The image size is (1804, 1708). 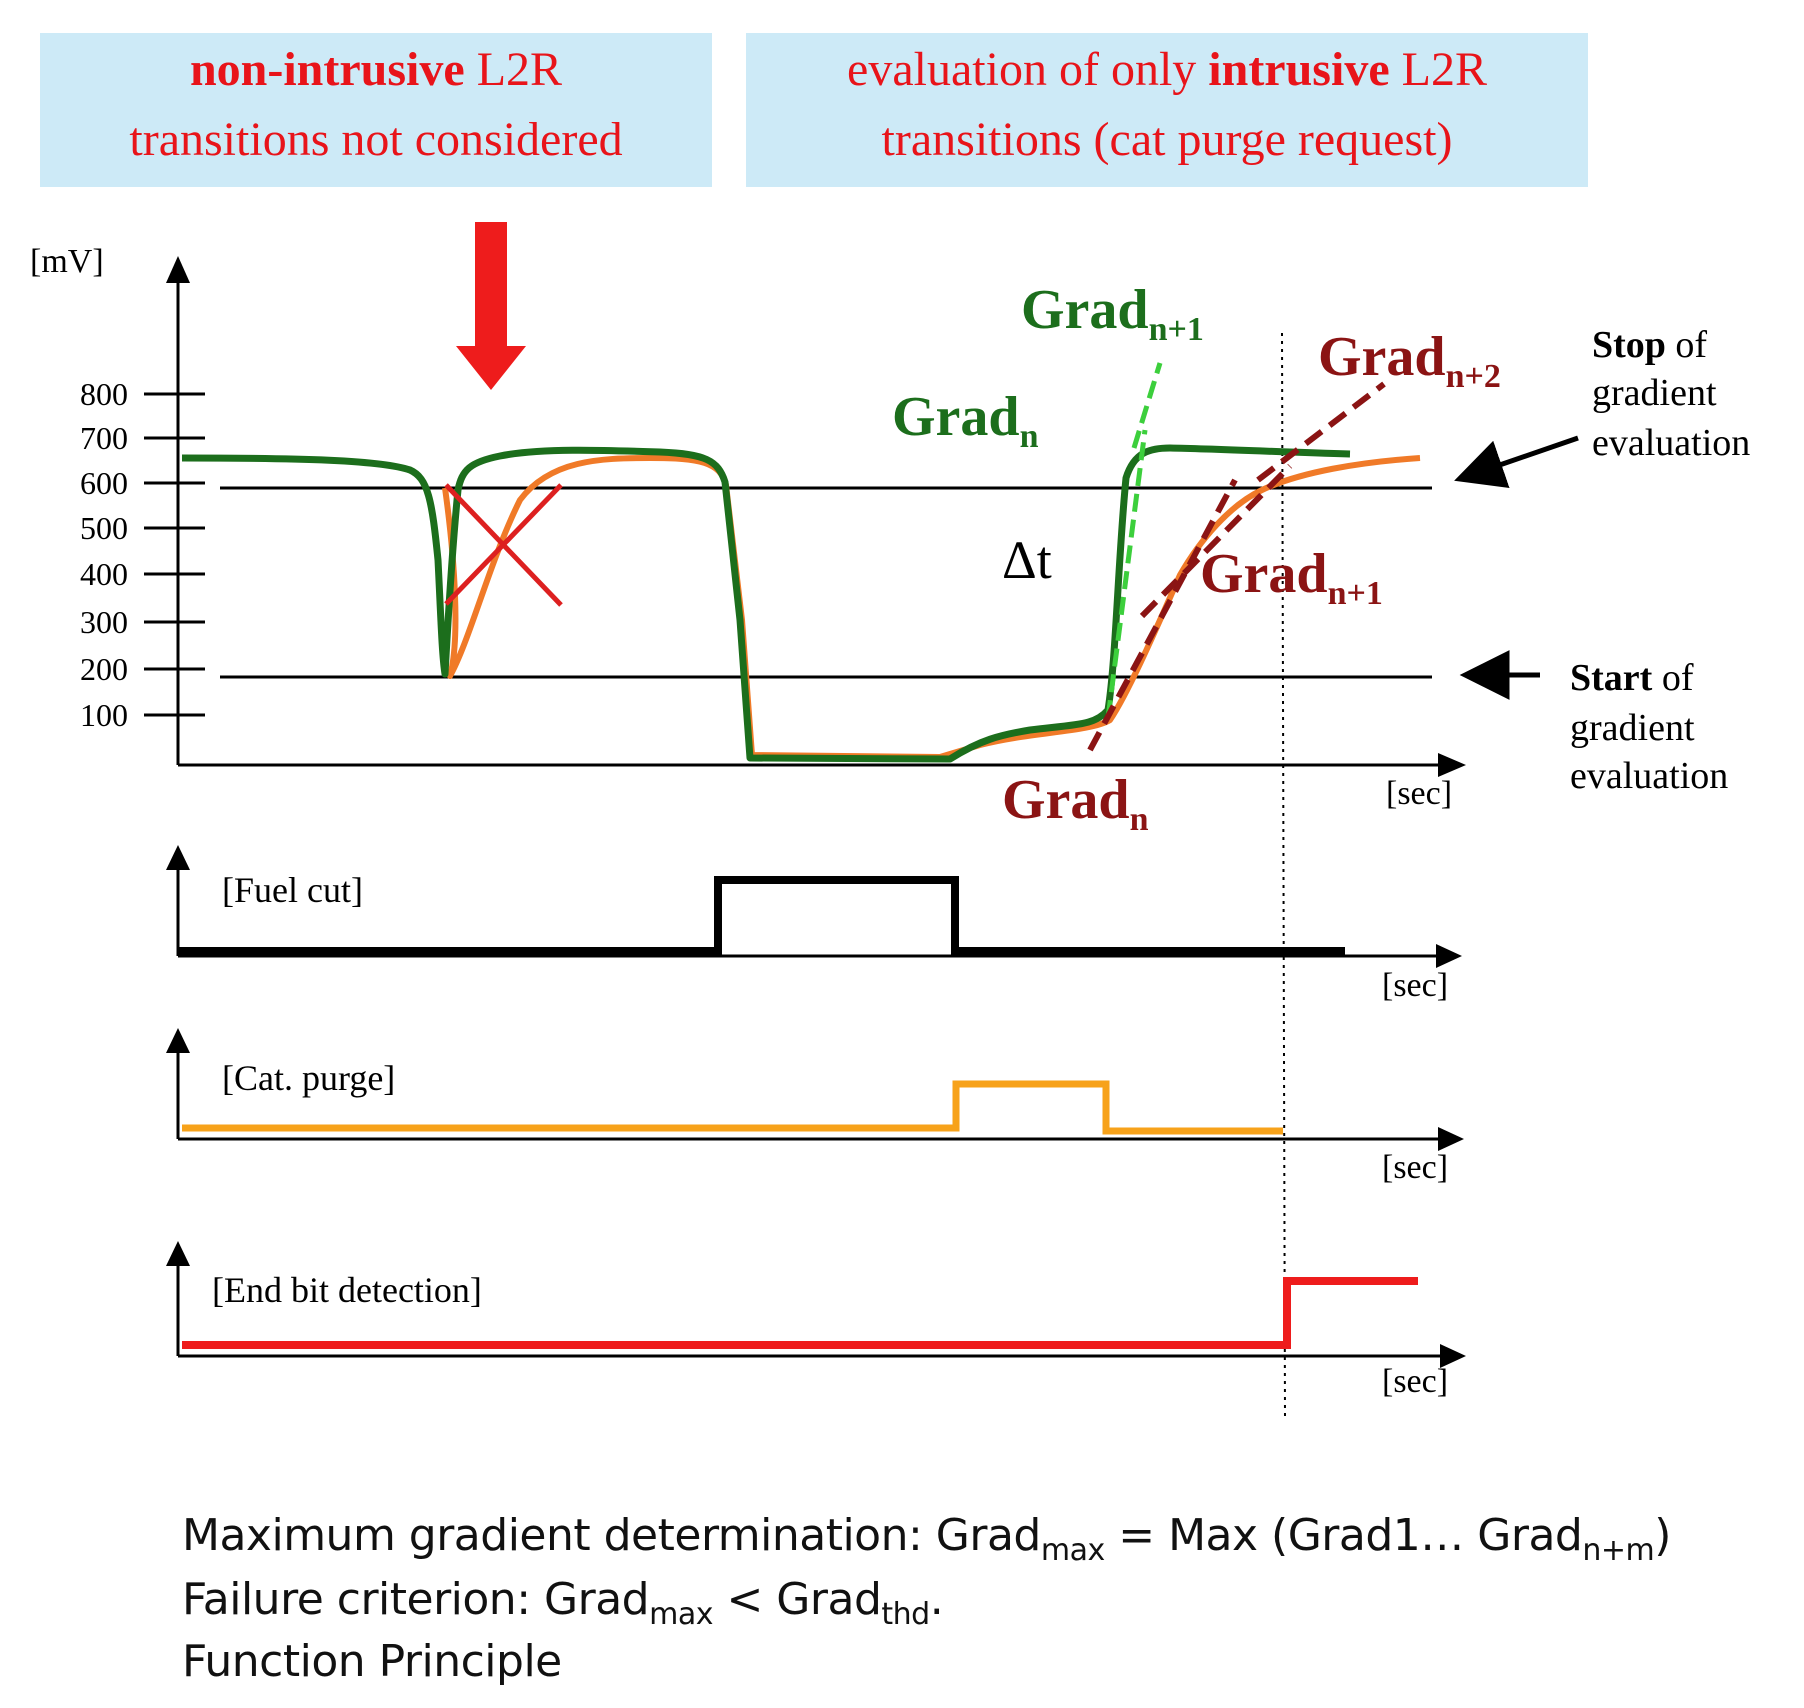 I want to click on right-banner-bold: intrusive, so click(x=1298, y=69).